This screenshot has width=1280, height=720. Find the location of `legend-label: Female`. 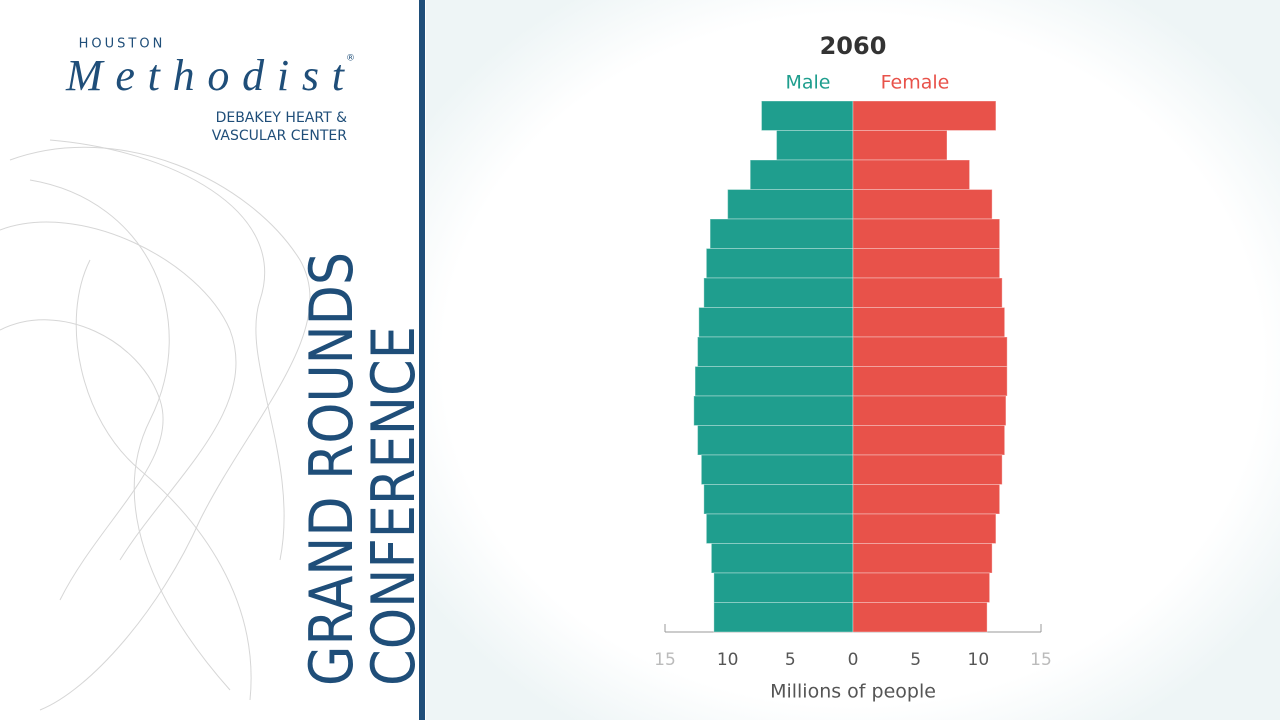

legend-label: Female is located at coordinates (915, 83).